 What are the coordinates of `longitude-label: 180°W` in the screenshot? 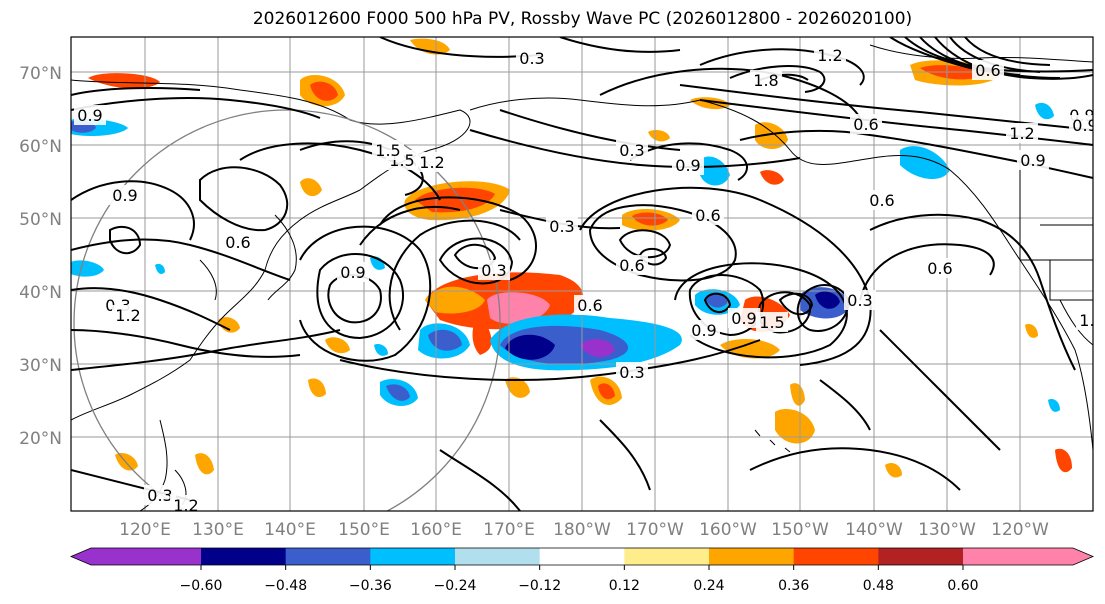 It's located at (582, 530).